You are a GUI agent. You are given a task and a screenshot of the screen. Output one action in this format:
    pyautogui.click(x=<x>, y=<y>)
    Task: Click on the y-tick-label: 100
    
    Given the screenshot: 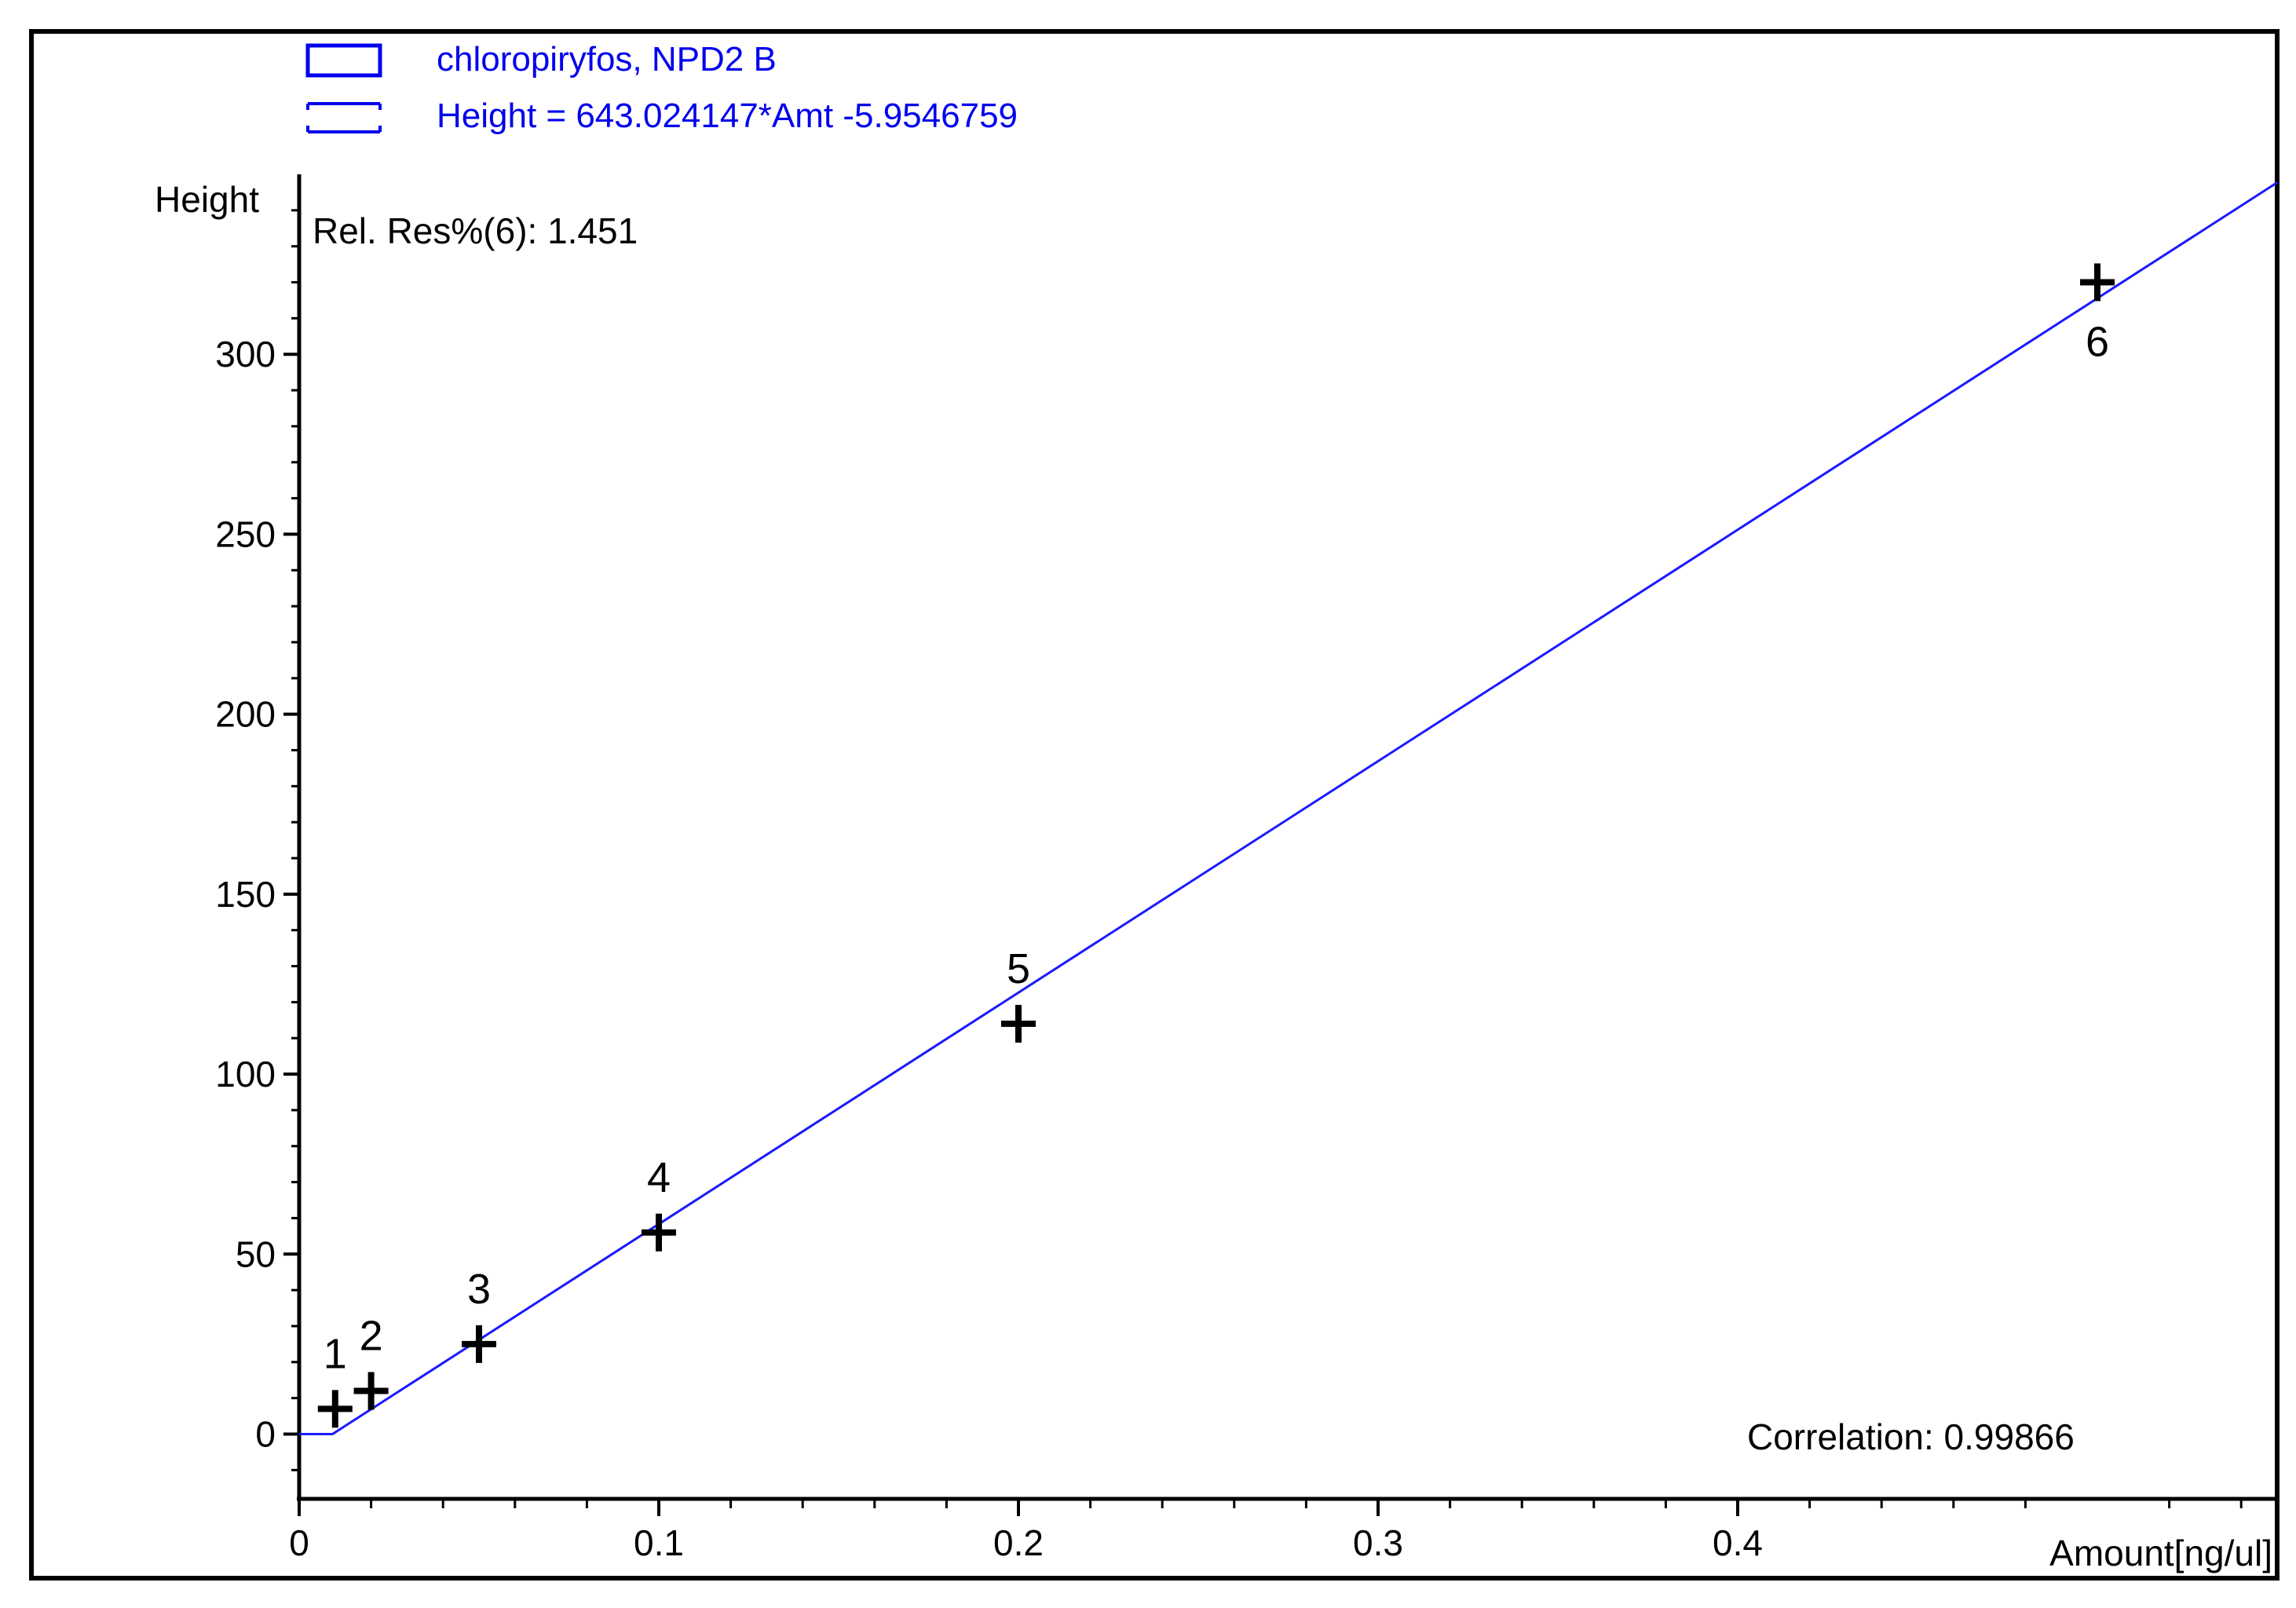 What is the action you would take?
    pyautogui.click(x=246, y=1074)
    